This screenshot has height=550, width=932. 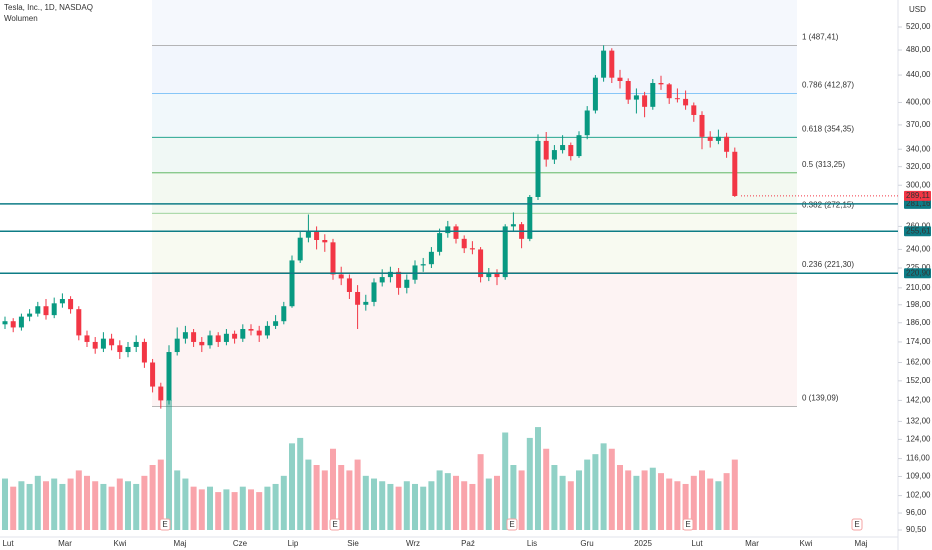 I want to click on y-tick-label: 370,00, so click(x=918, y=124).